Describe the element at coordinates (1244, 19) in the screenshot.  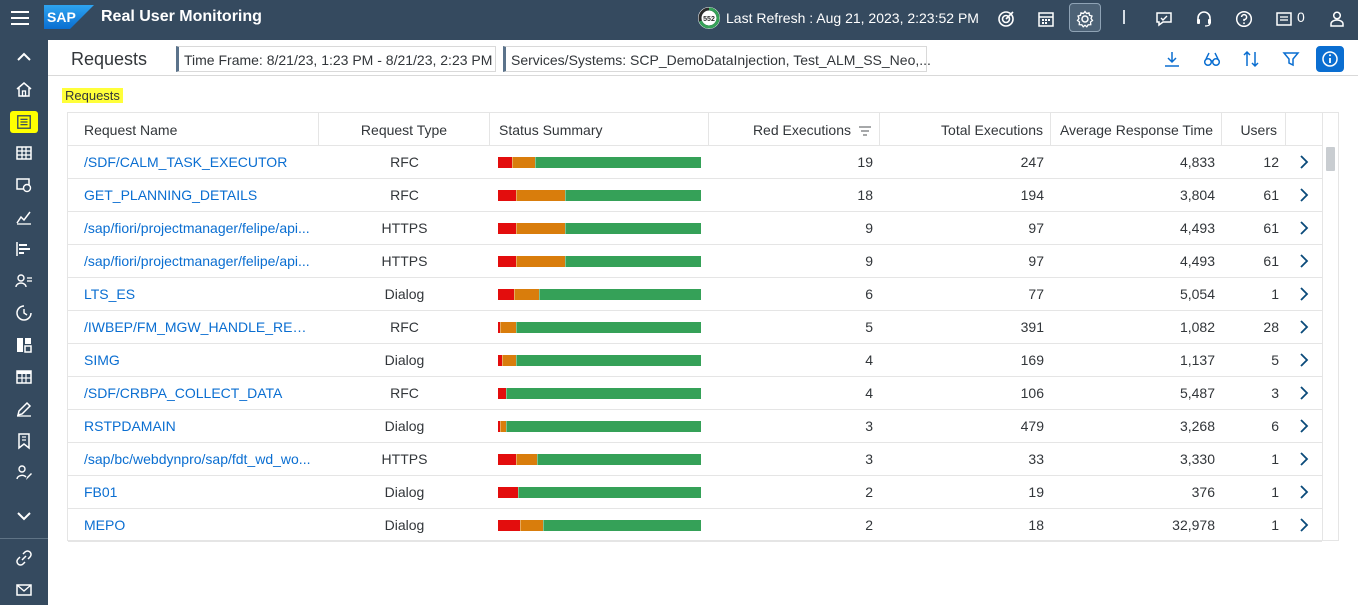
I see `help-icon` at that location.